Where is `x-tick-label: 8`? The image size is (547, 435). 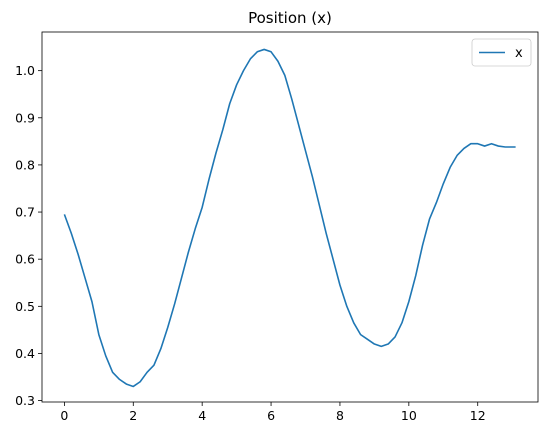
x-tick-label: 8 is located at coordinates (340, 415).